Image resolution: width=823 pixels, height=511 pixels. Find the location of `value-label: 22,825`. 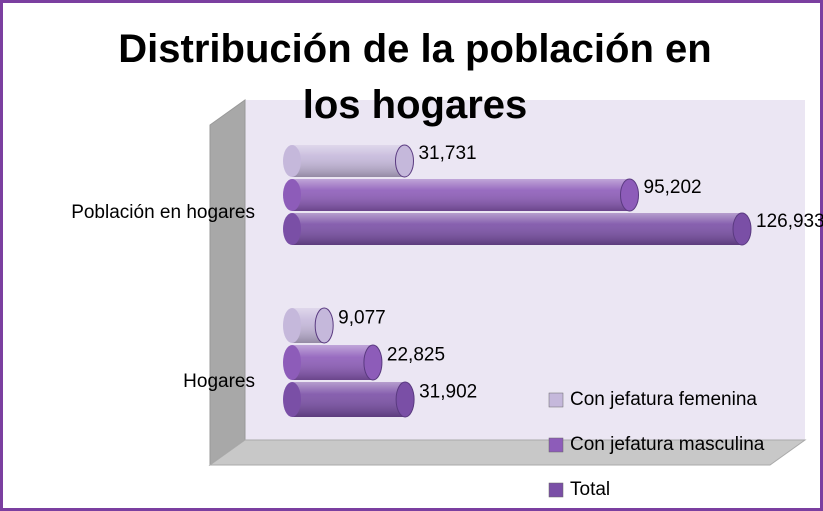

value-label: 22,825 is located at coordinates (416, 355).